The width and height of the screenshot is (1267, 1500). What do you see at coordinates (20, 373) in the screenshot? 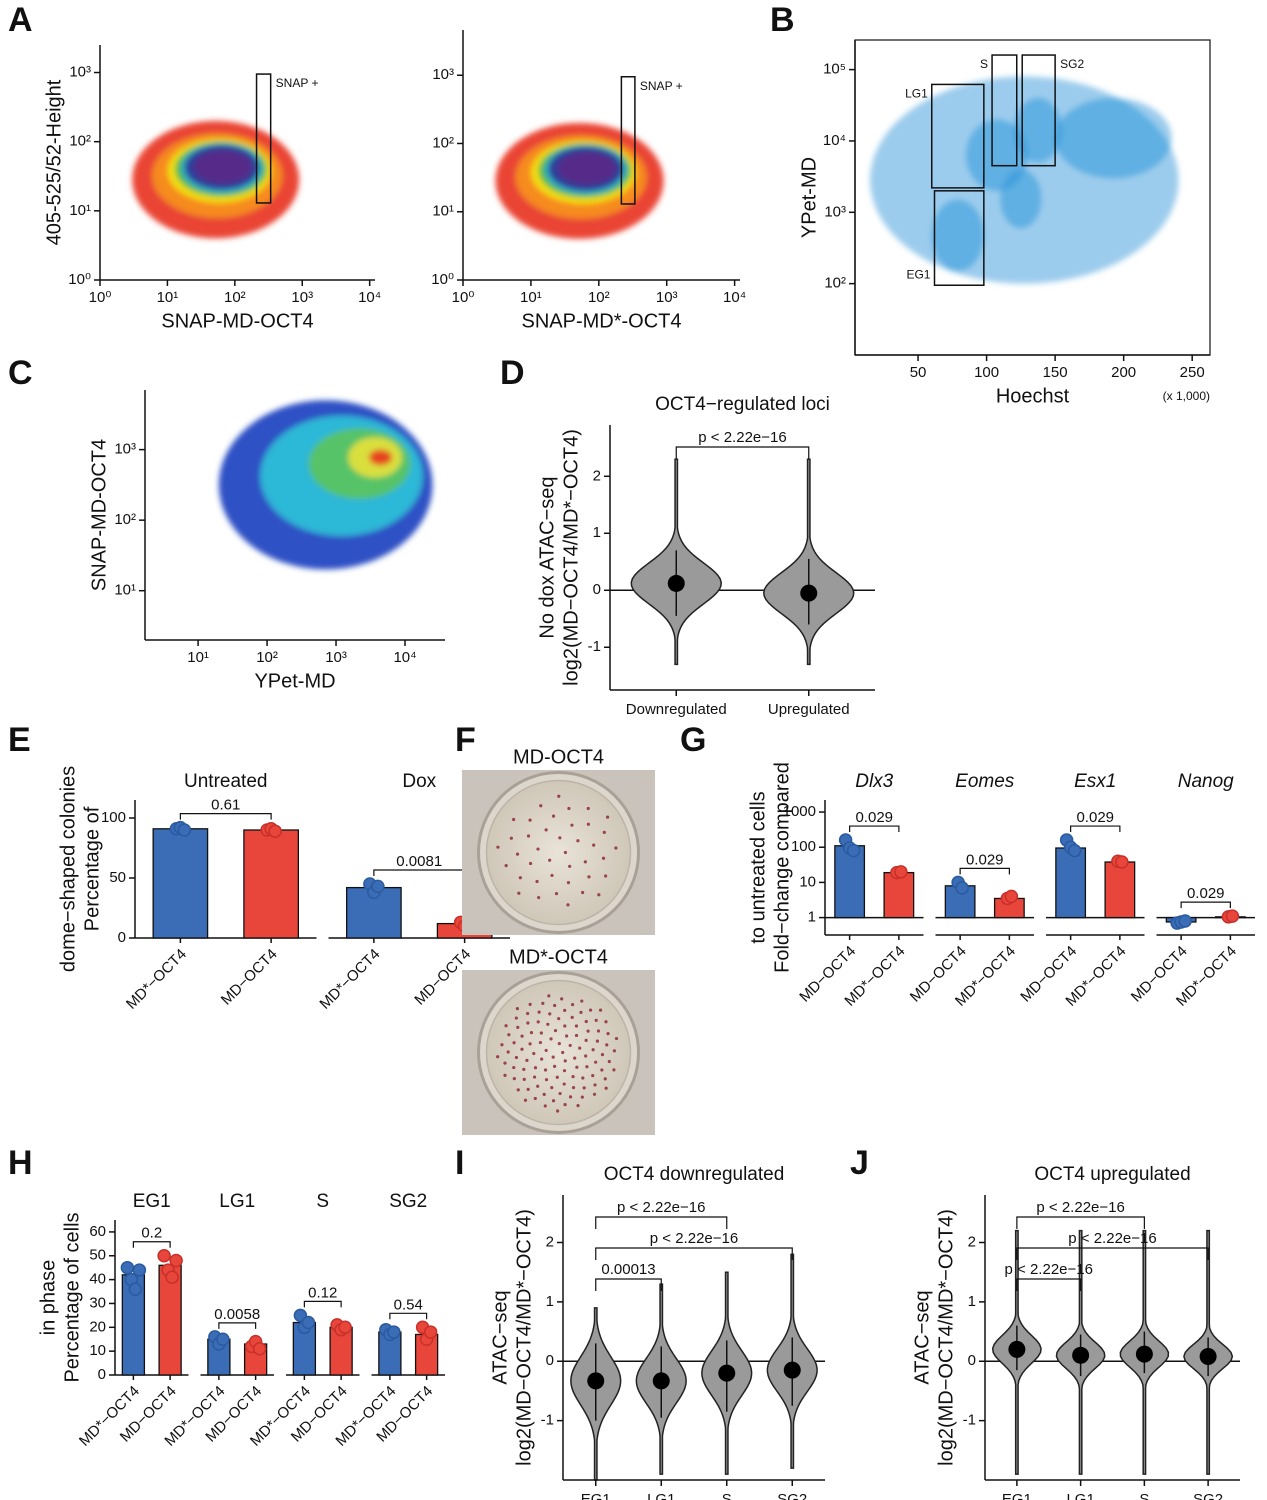
I see `panel-letter: C` at bounding box center [20, 373].